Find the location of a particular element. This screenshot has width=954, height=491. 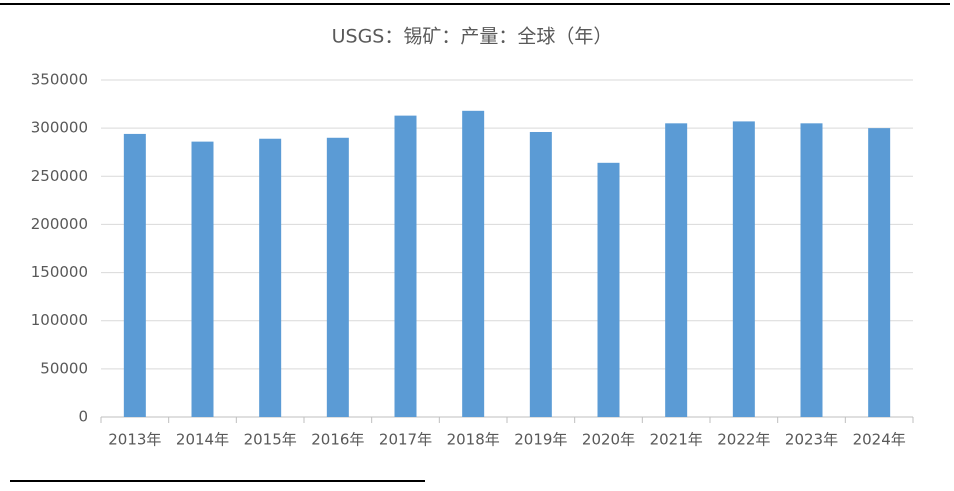

y-tick-label: 300000 is located at coordinates (59, 128).